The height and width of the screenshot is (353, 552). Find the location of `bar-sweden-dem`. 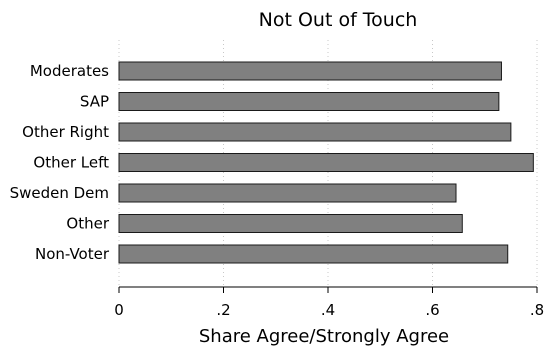

bar-sweden-dem is located at coordinates (287, 193).